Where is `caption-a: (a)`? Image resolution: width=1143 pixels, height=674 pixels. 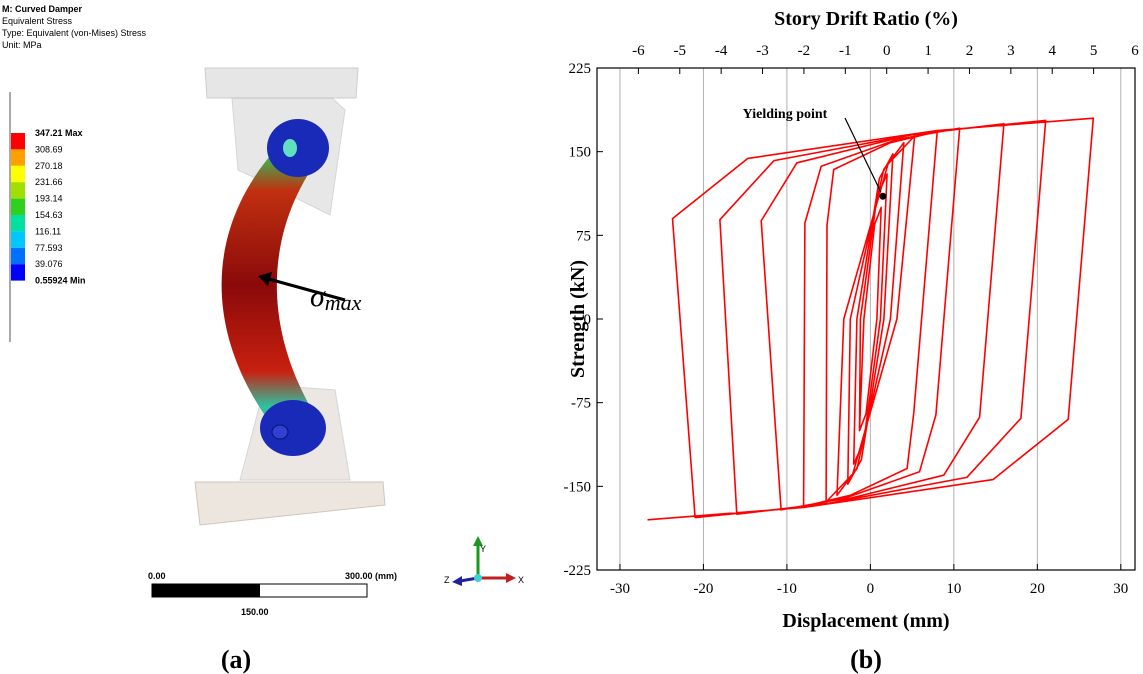 caption-a: (a) is located at coordinates (236, 659).